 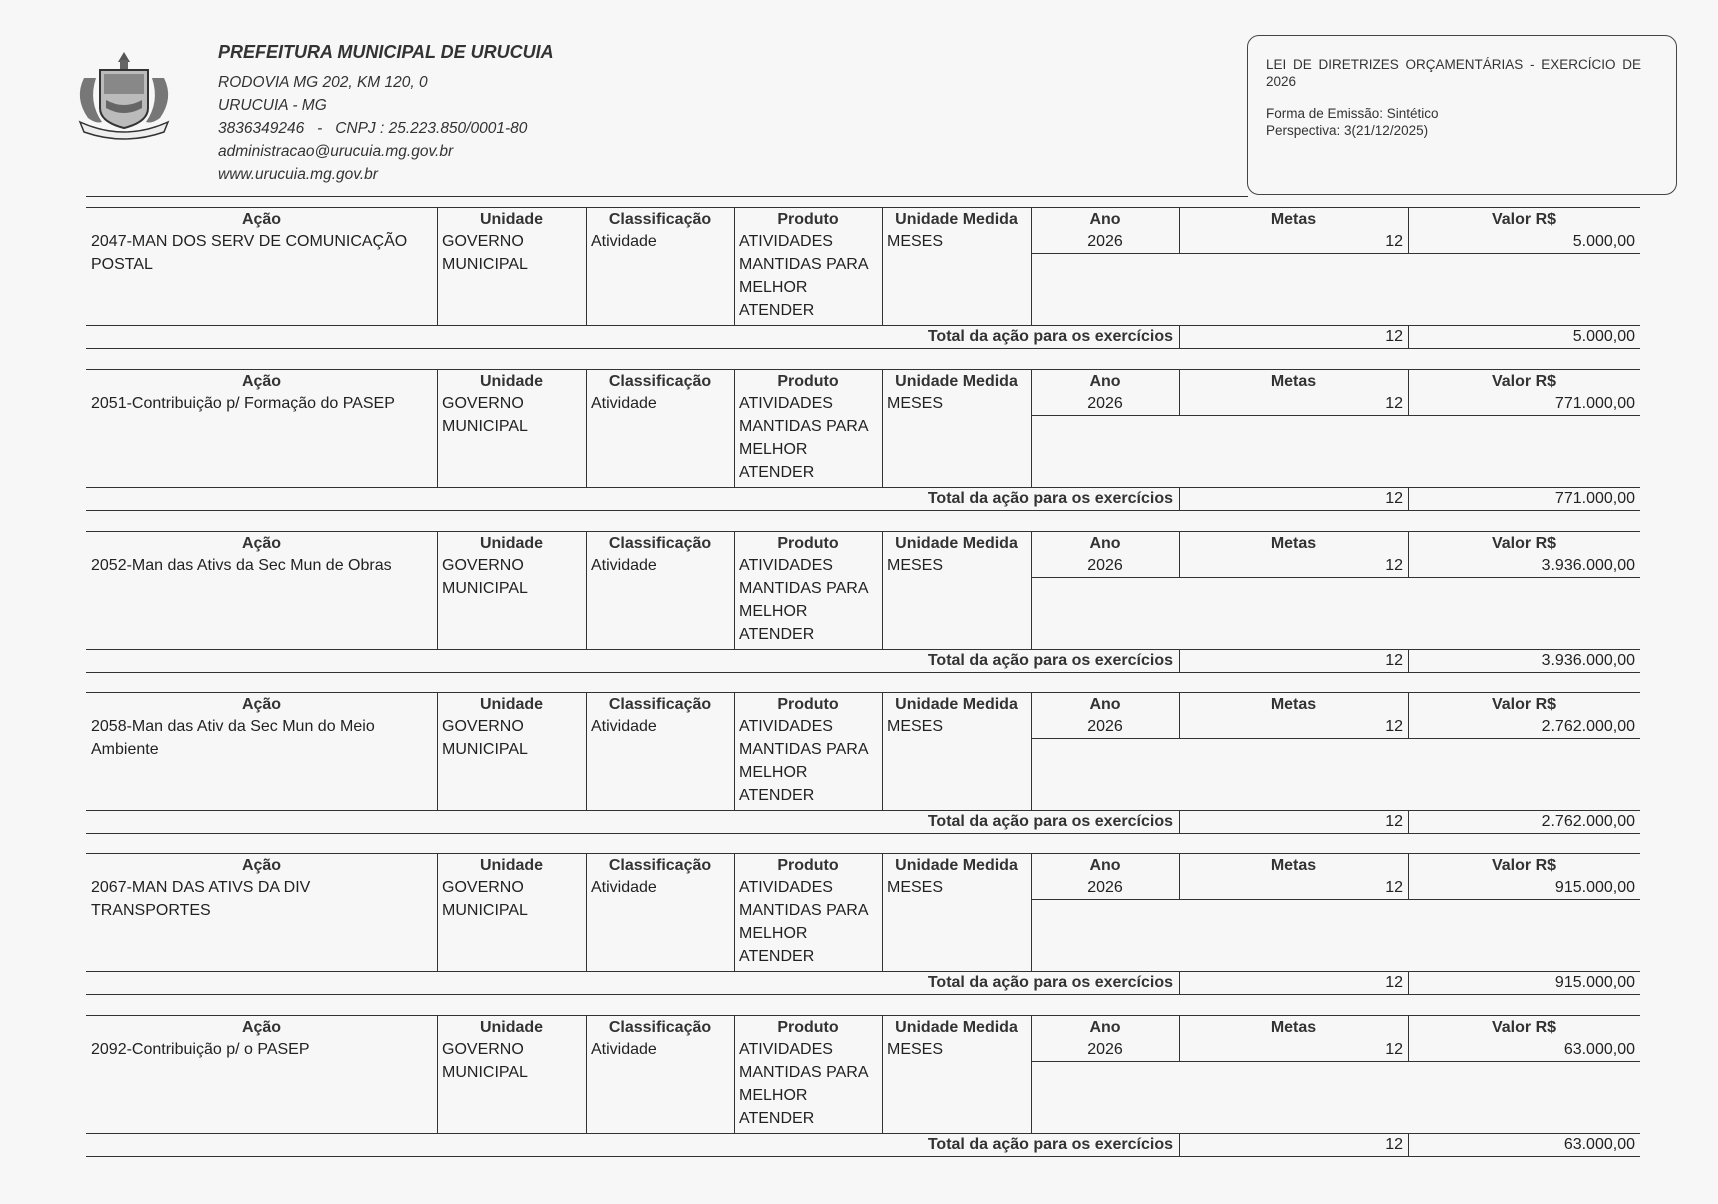 What do you see at coordinates (1599, 1049) in the screenshot?
I see `cell-valor: 63.000,00` at bounding box center [1599, 1049].